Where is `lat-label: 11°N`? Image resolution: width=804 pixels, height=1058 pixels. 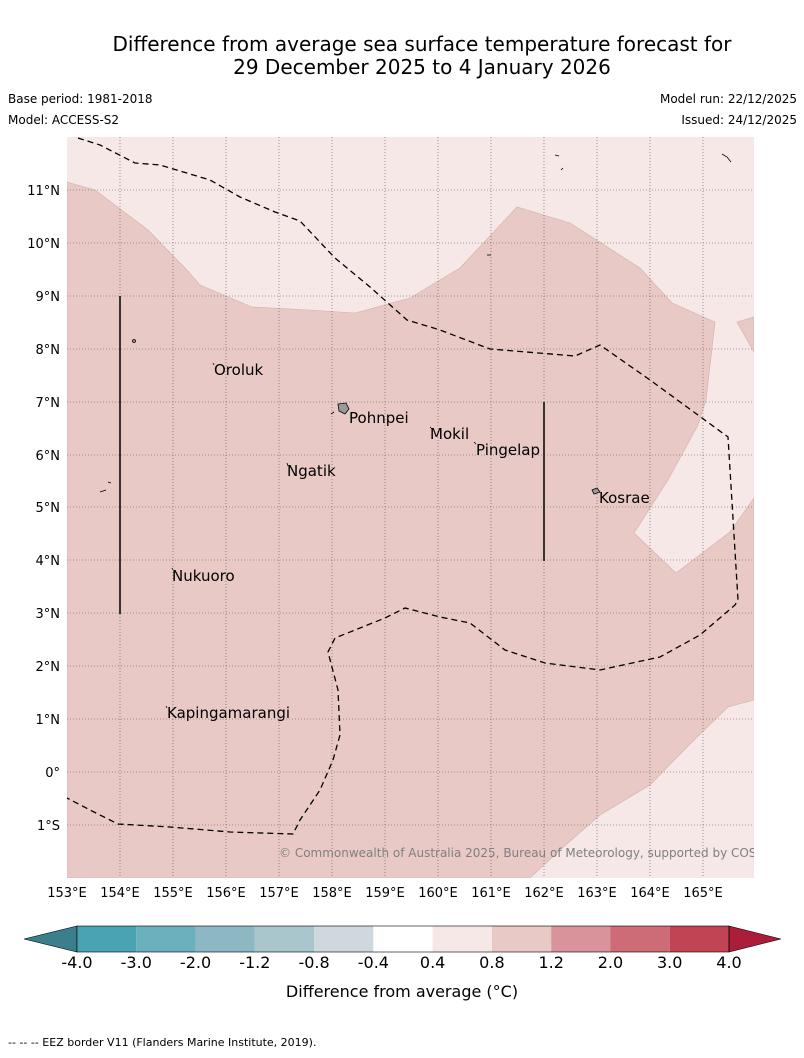 lat-label: 11°N is located at coordinates (43, 191).